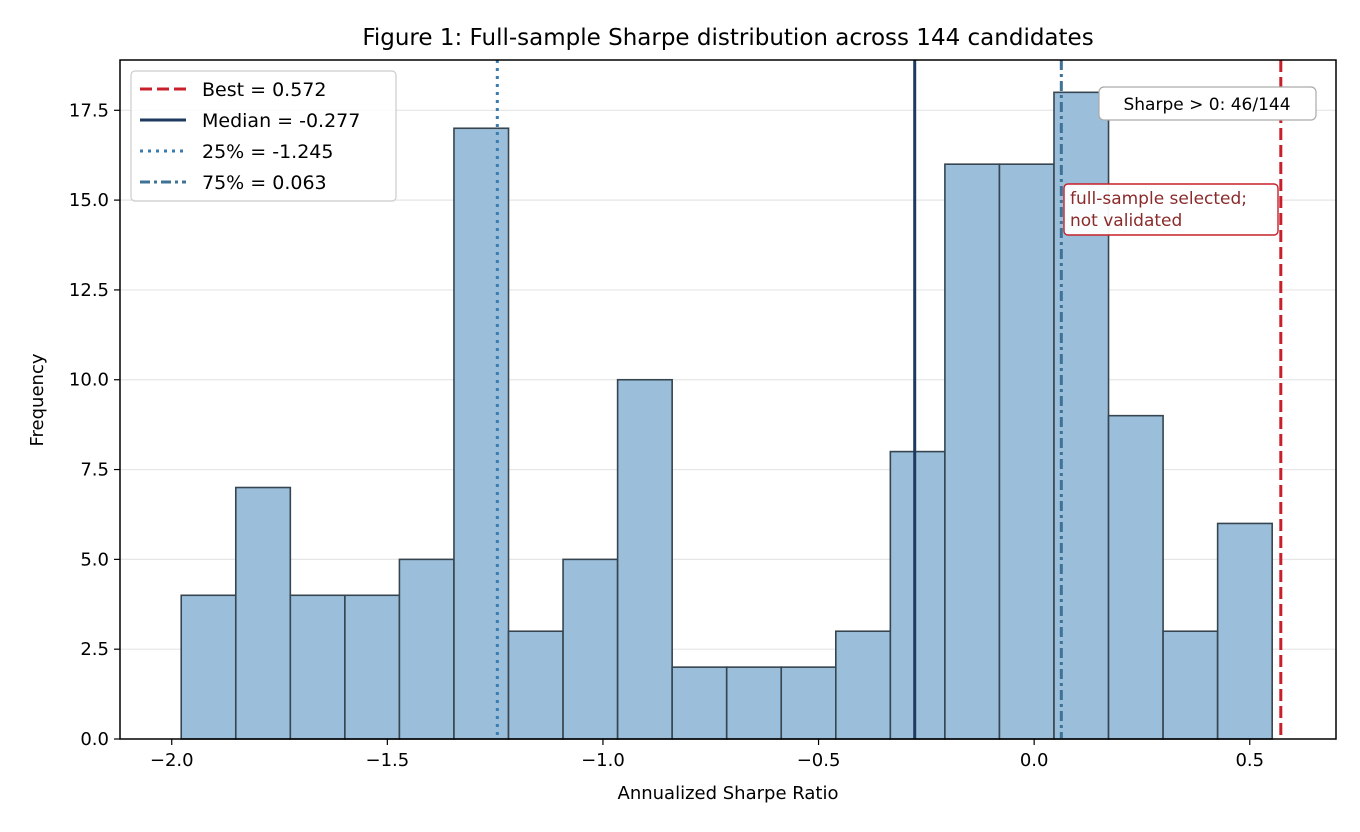 The height and width of the screenshot is (832, 1360). Describe the element at coordinates (89, 110) in the screenshot. I see `y-tick-label: 17.5` at that location.